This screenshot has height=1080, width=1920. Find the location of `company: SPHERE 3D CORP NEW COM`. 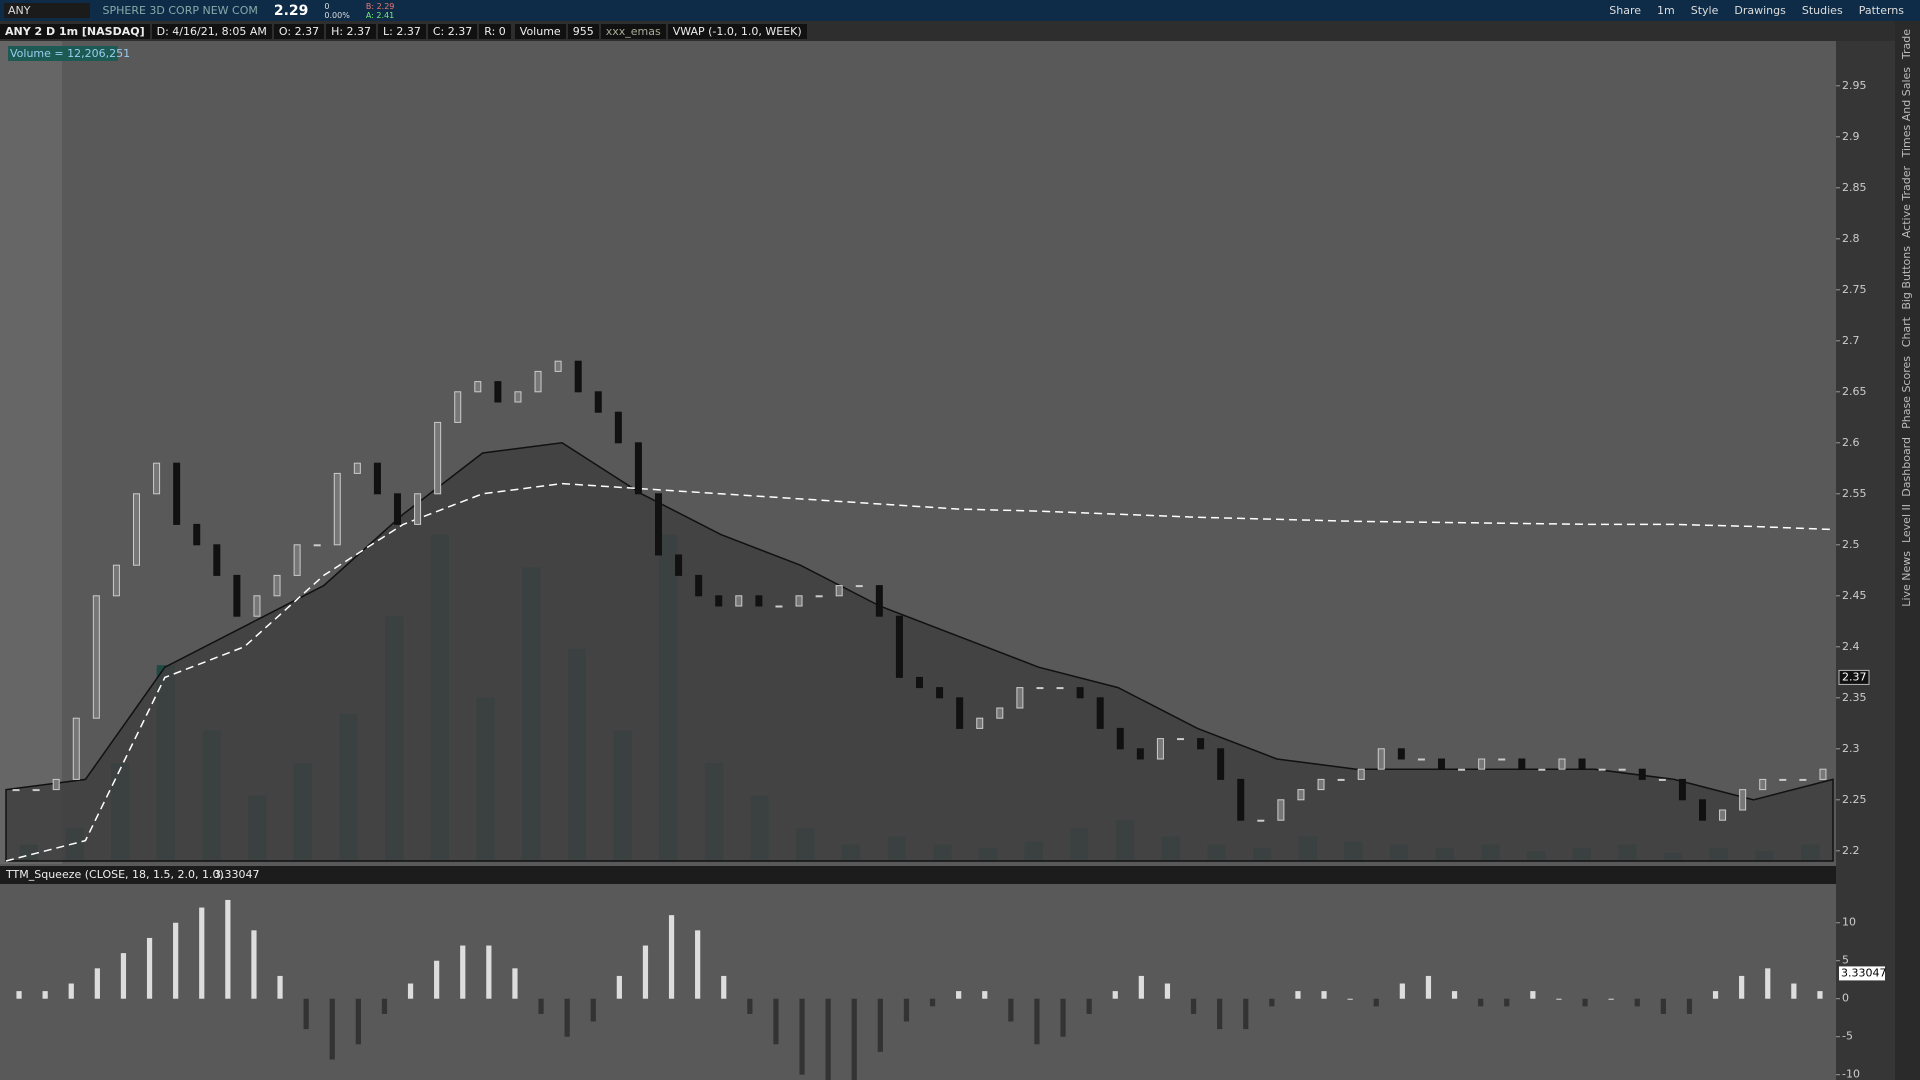

company: SPHERE 3D CORP NEW COM is located at coordinates (180, 10).